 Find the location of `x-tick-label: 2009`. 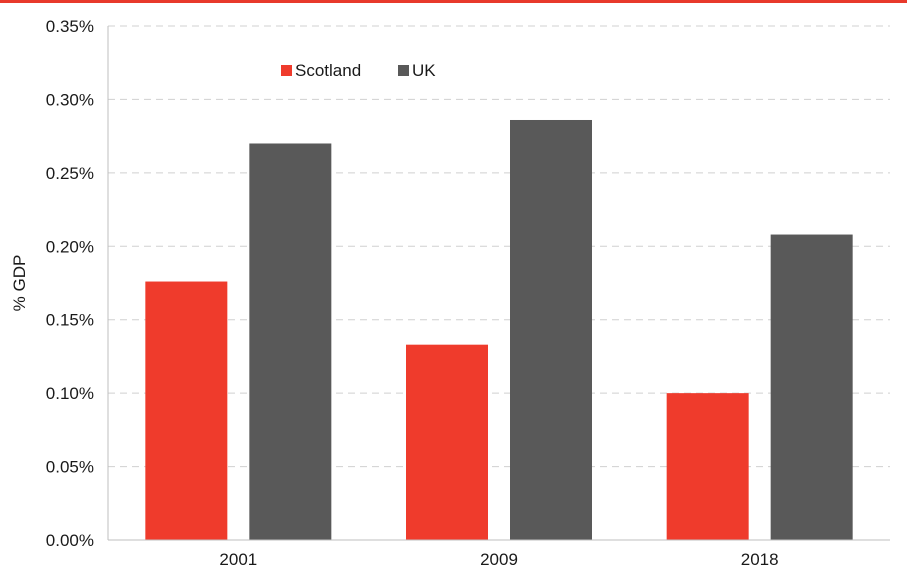

x-tick-label: 2009 is located at coordinates (499, 559).